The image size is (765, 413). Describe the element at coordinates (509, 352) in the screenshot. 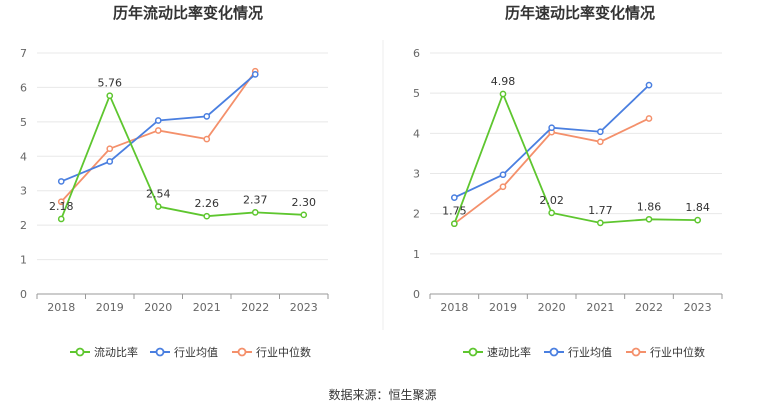

I see `legend-label: 速动比率` at that location.